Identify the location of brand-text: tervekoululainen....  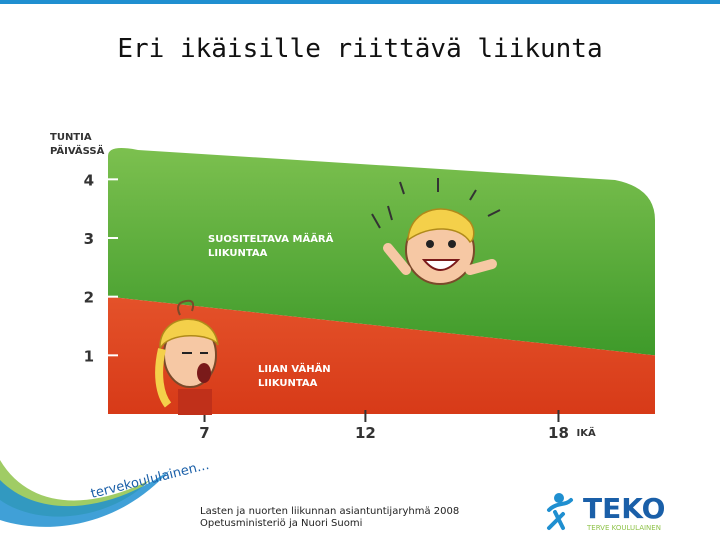
(149, 480).